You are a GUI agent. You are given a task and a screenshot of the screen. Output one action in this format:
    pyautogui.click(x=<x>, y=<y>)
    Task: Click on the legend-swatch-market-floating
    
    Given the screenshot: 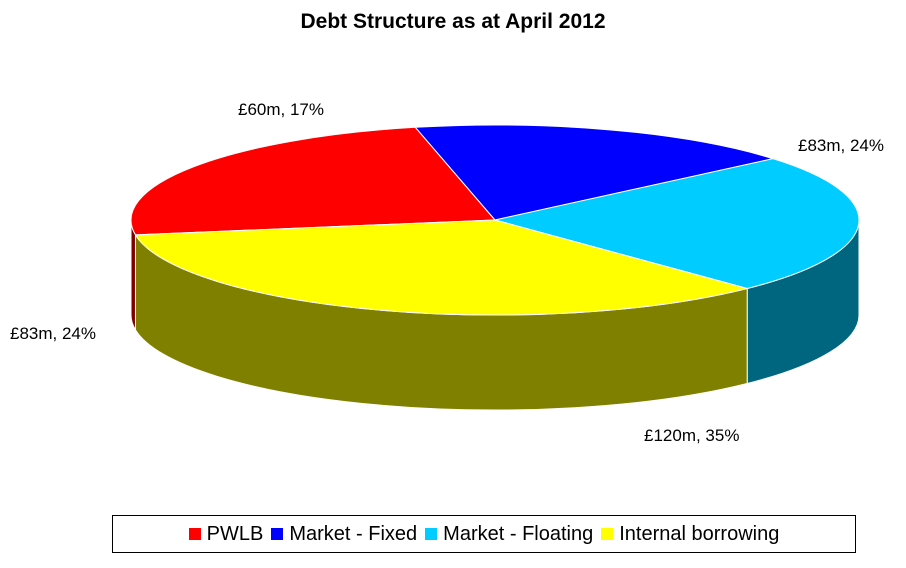 What is the action you would take?
    pyautogui.click(x=431, y=534)
    